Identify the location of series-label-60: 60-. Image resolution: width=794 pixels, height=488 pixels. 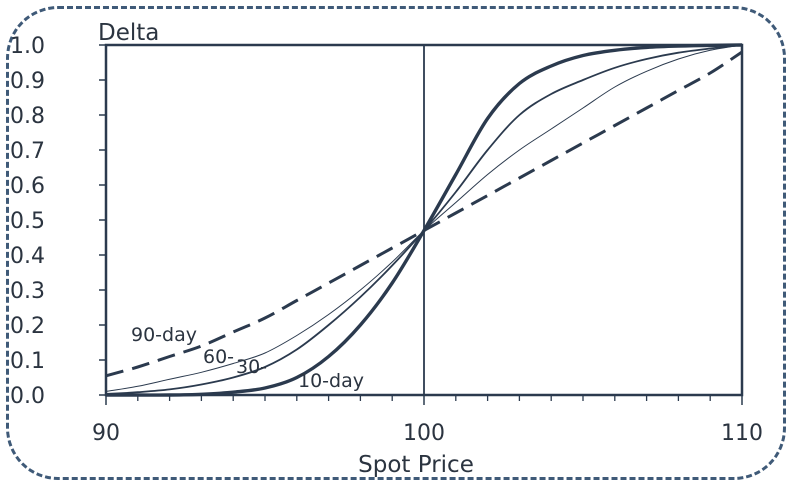
(218, 357).